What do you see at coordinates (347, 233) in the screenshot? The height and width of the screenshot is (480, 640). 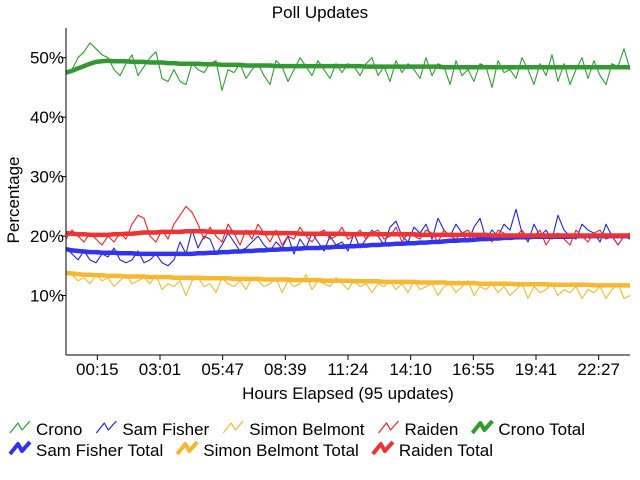 I see `series-line-raiden-total` at bounding box center [347, 233].